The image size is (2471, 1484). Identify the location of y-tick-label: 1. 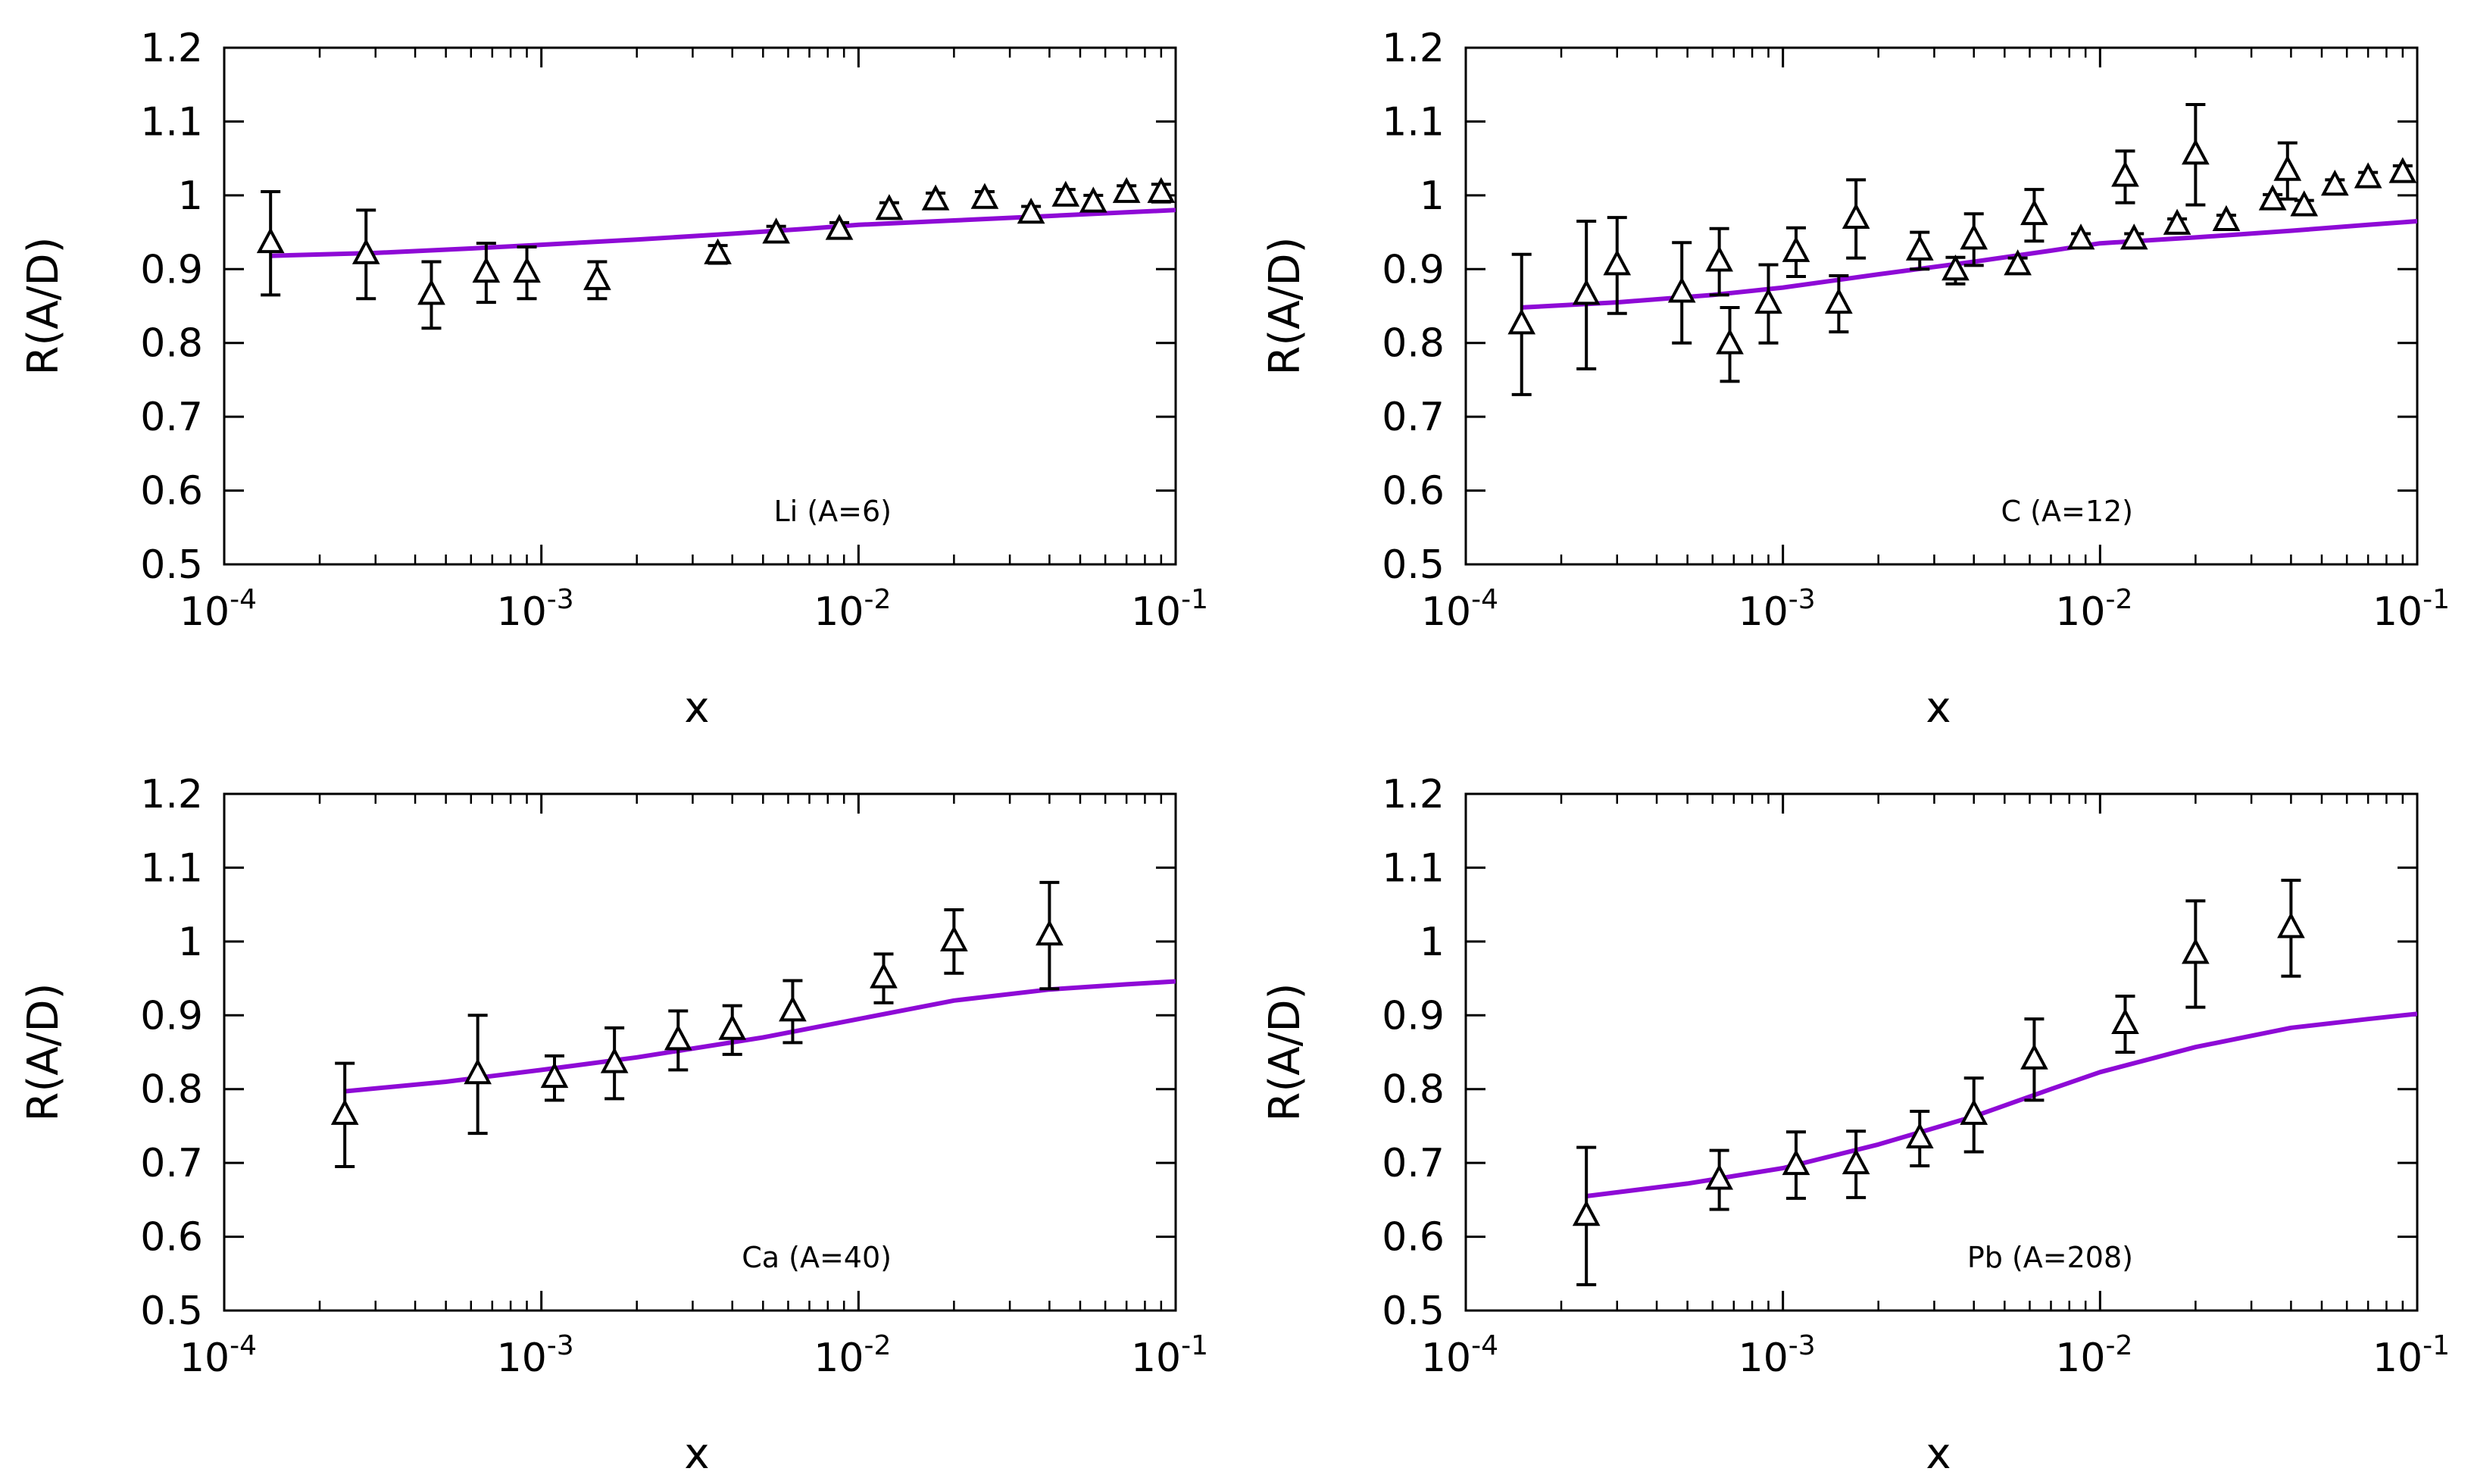
(190, 196).